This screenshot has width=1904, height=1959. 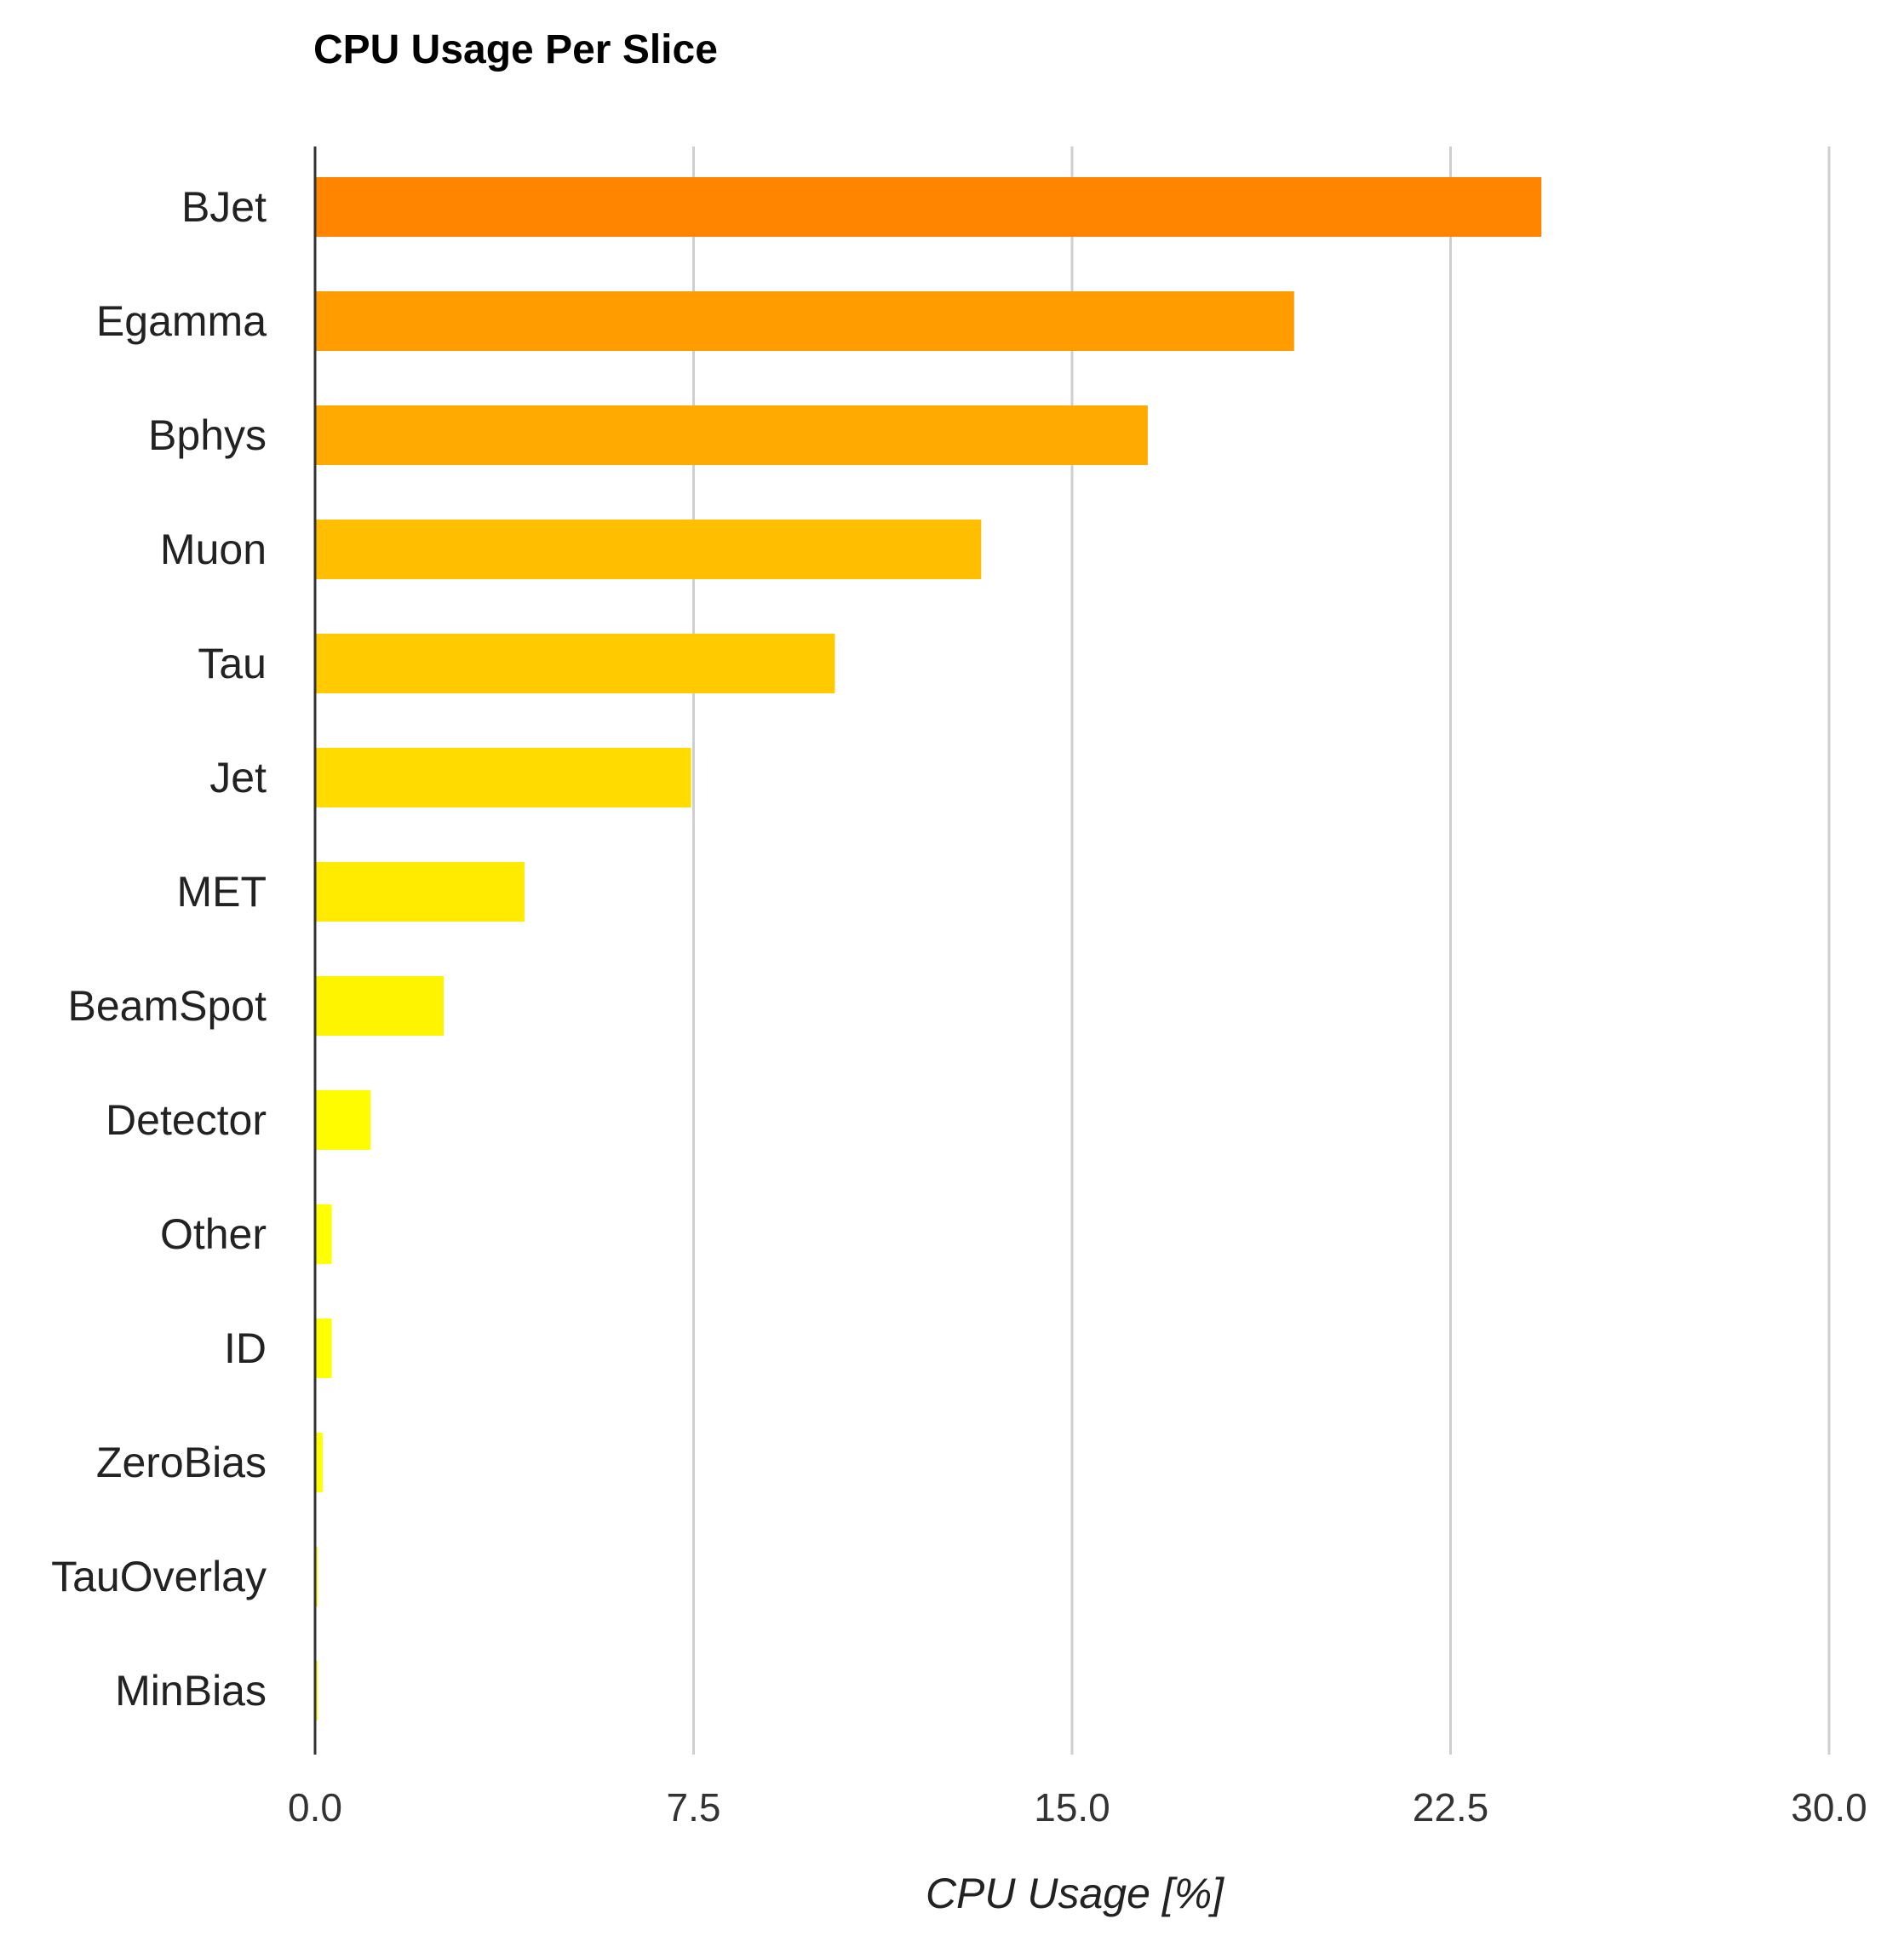 I want to click on category-label: Muon, so click(x=214, y=549).